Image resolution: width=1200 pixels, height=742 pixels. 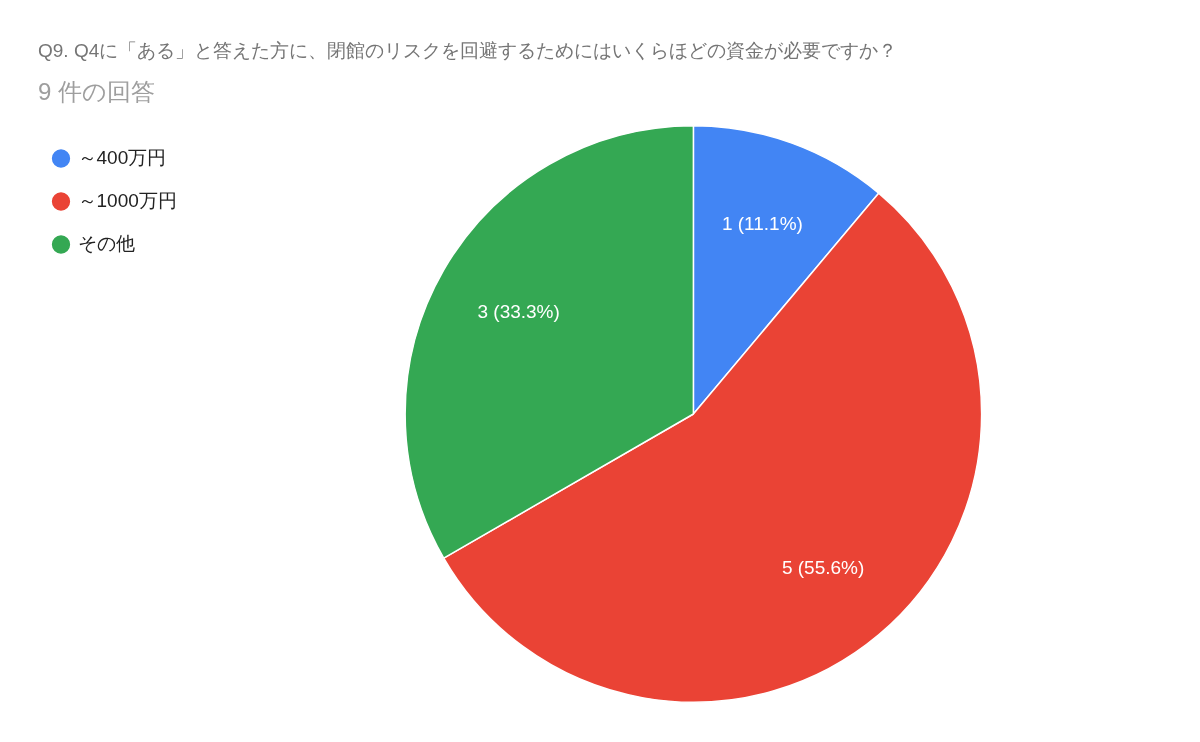 What do you see at coordinates (127, 200) in the screenshot?
I see `legend-label: ～1000万円` at bounding box center [127, 200].